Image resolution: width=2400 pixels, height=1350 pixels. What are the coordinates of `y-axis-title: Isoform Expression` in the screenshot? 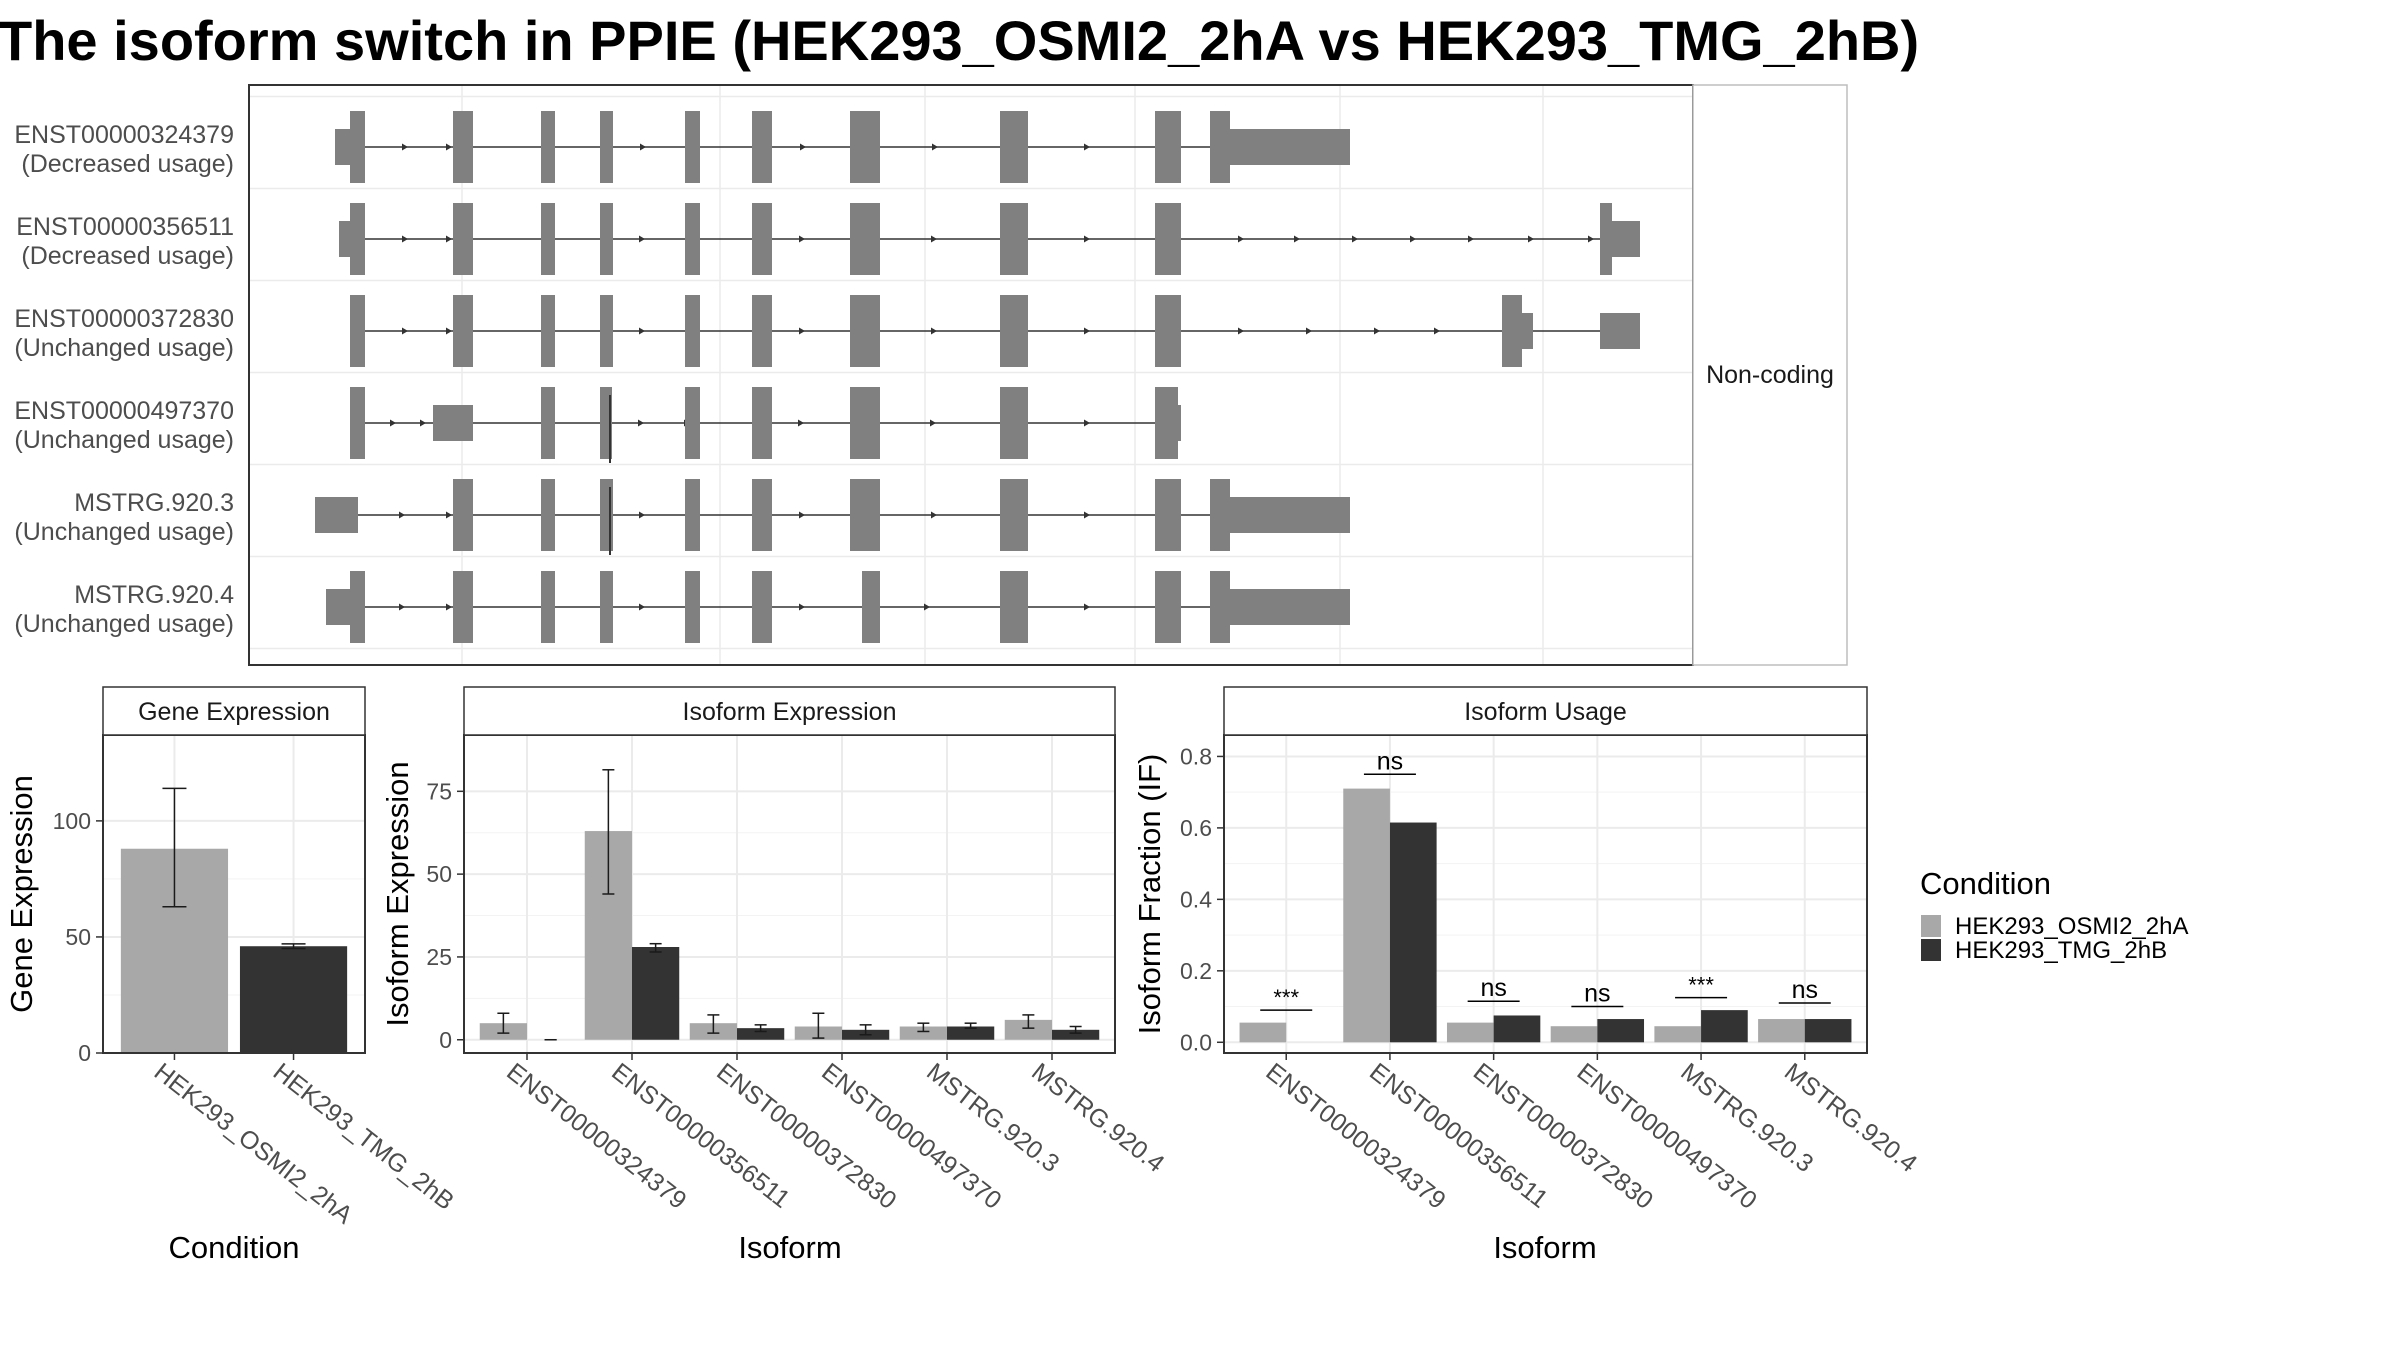 It's located at (397, 893).